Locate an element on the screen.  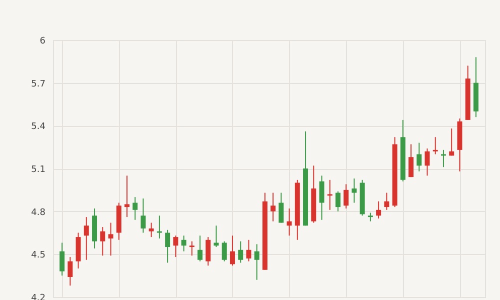
y-tick-label: 5.7 is located at coordinates (38, 84).